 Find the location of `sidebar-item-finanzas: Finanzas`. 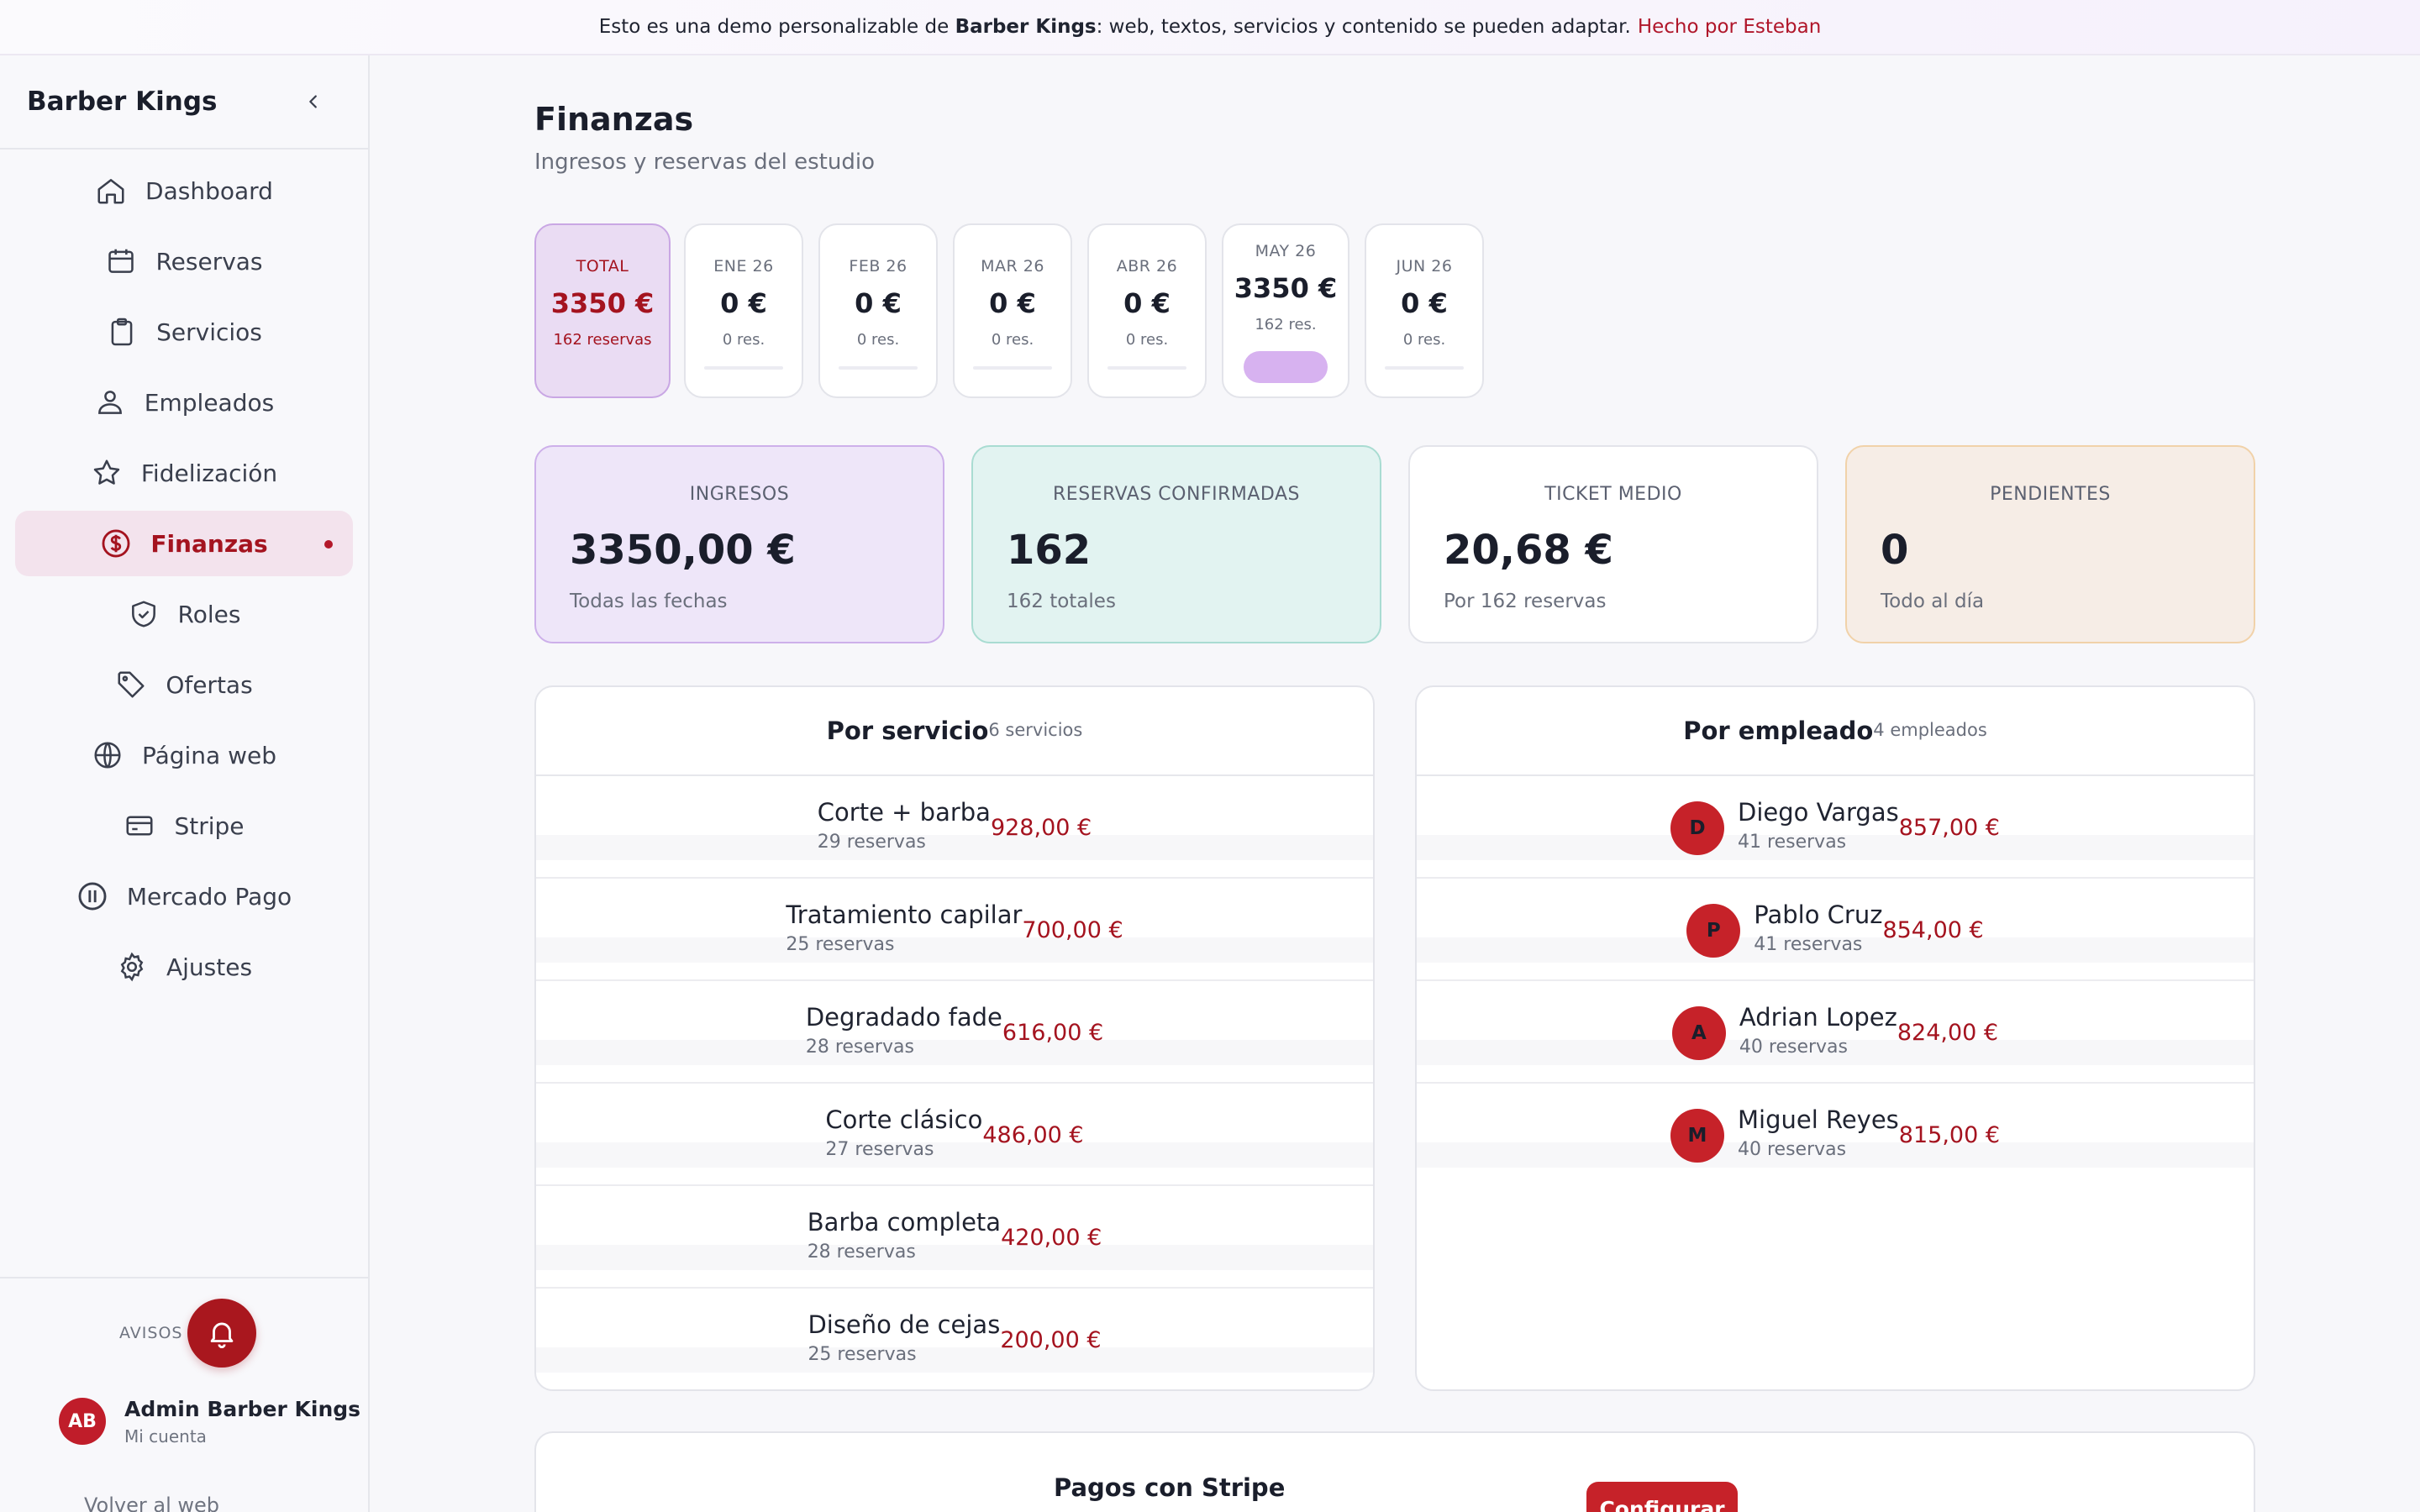

sidebar-item-finanzas: Finanzas is located at coordinates (184, 543).